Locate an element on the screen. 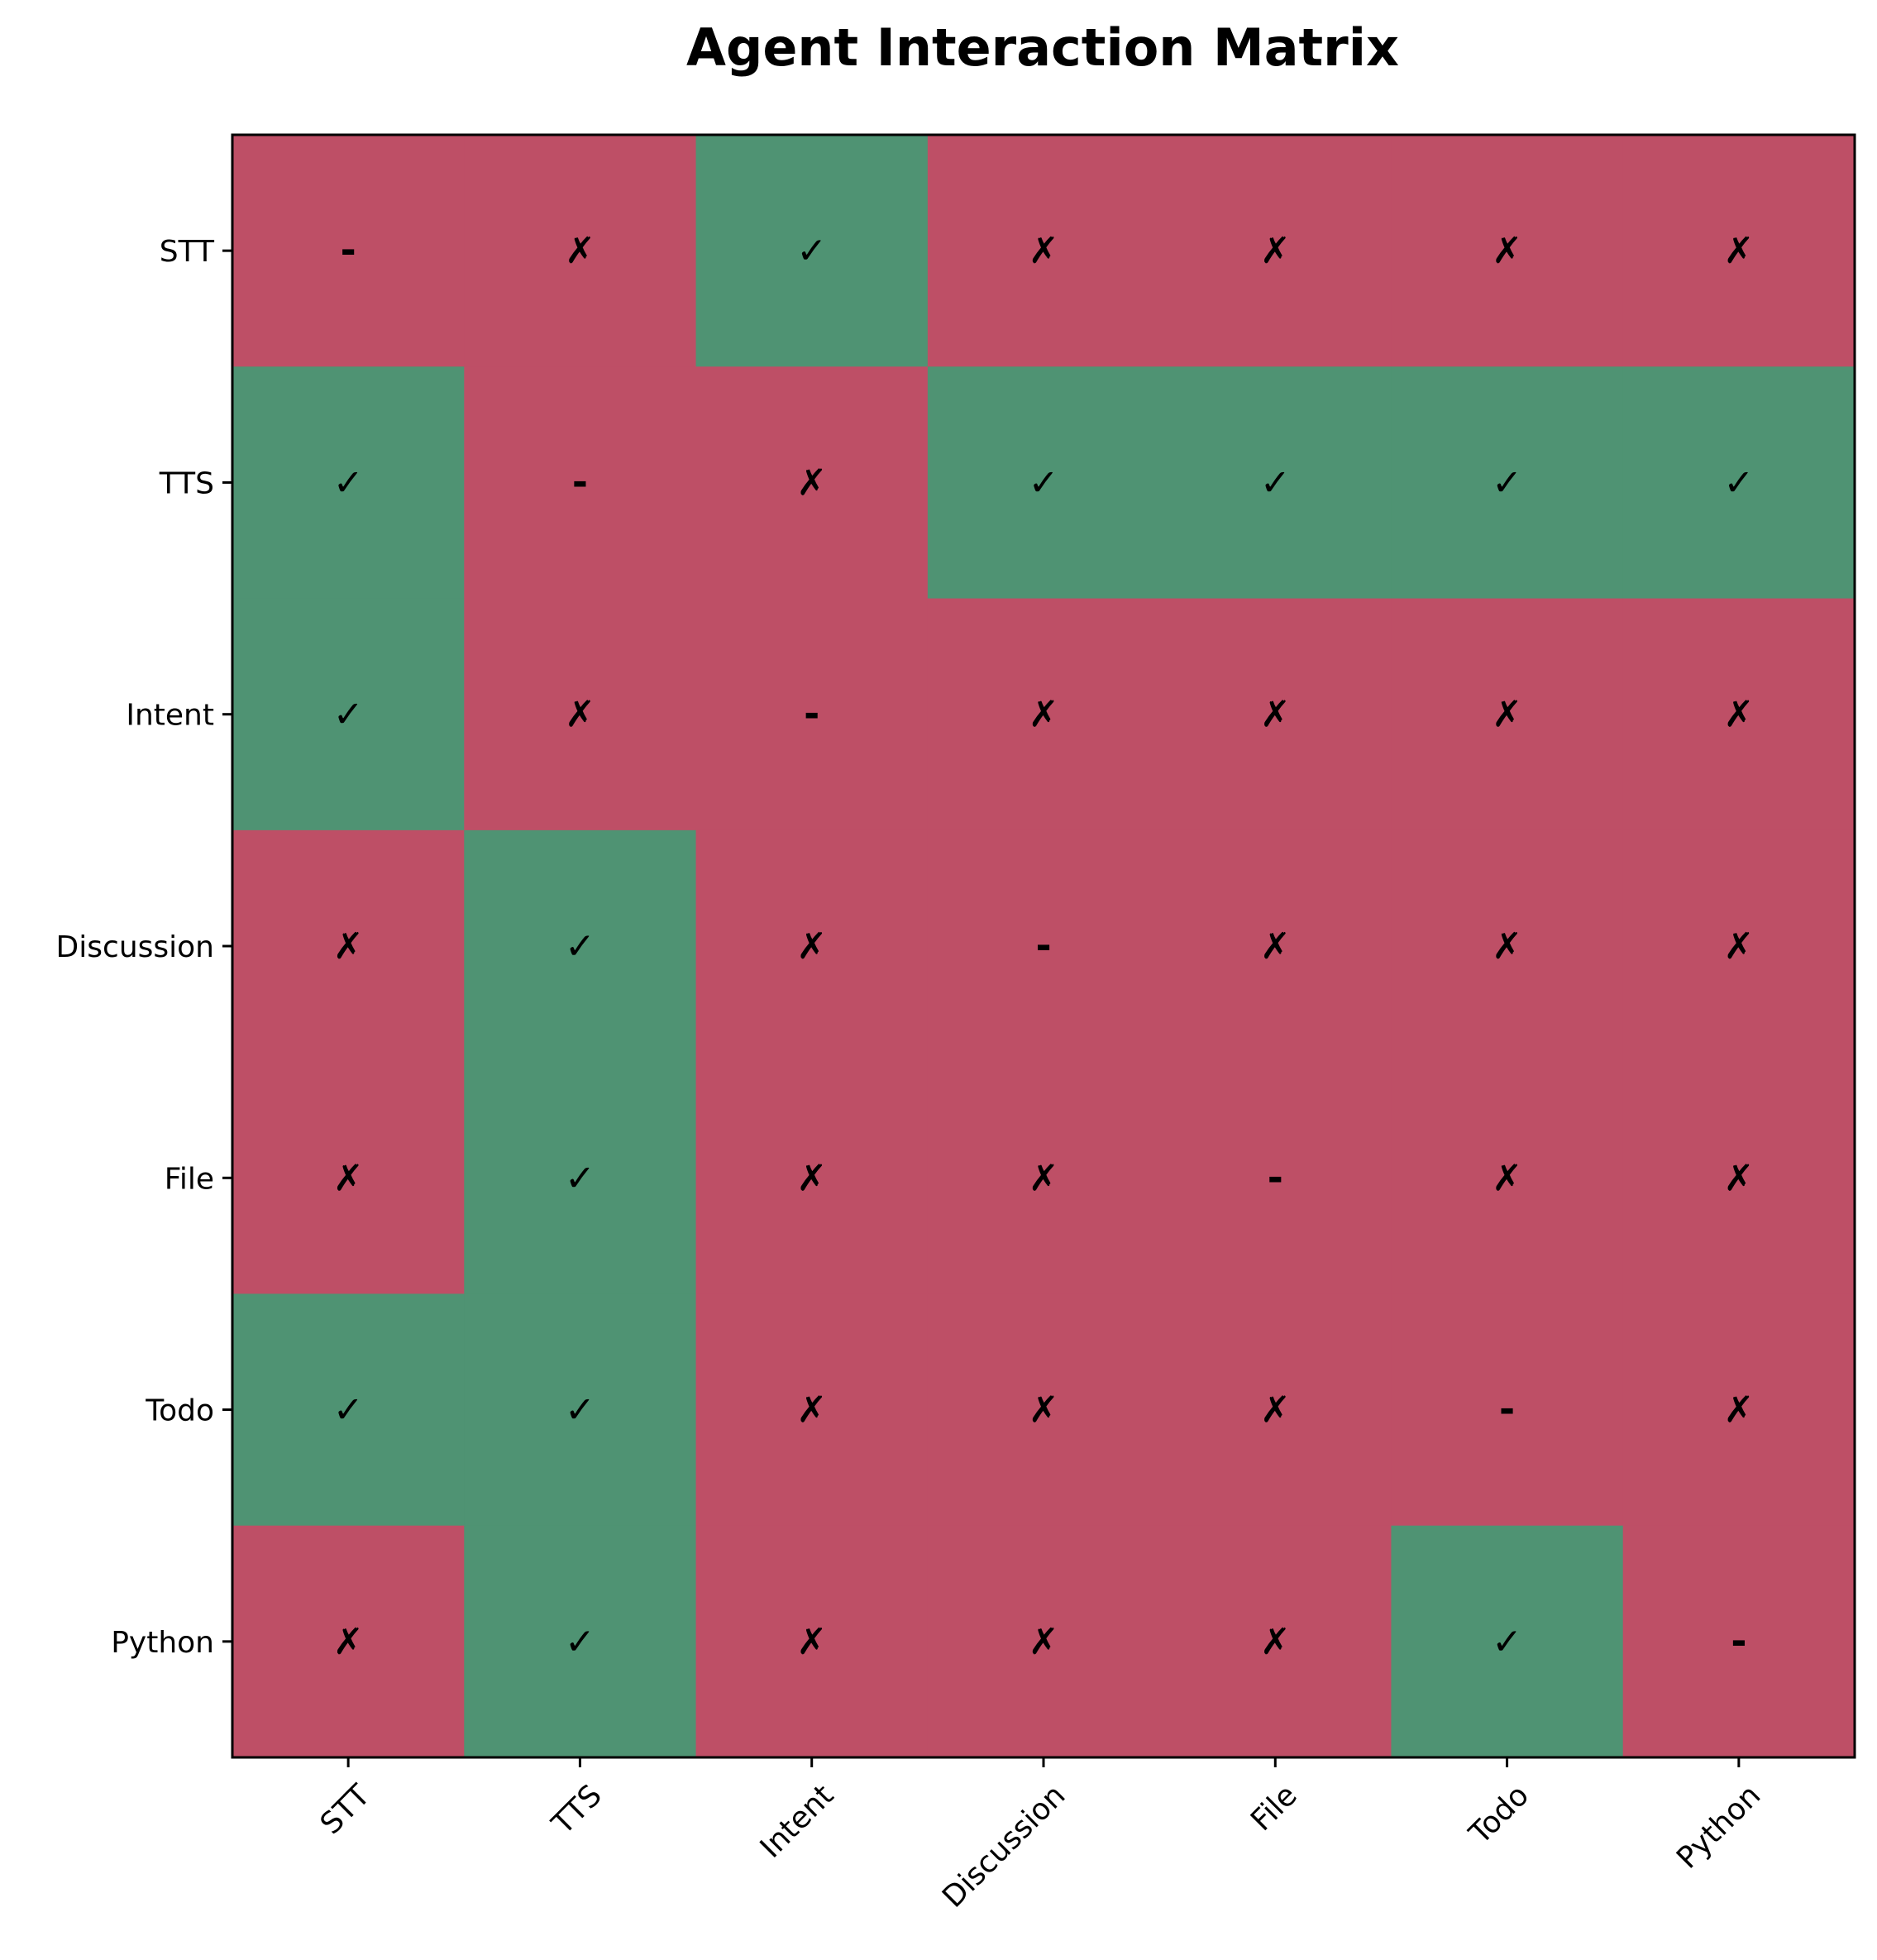 The width and height of the screenshot is (1877, 1960). cell-mark-stt-python: ✗ is located at coordinates (1738, 251).